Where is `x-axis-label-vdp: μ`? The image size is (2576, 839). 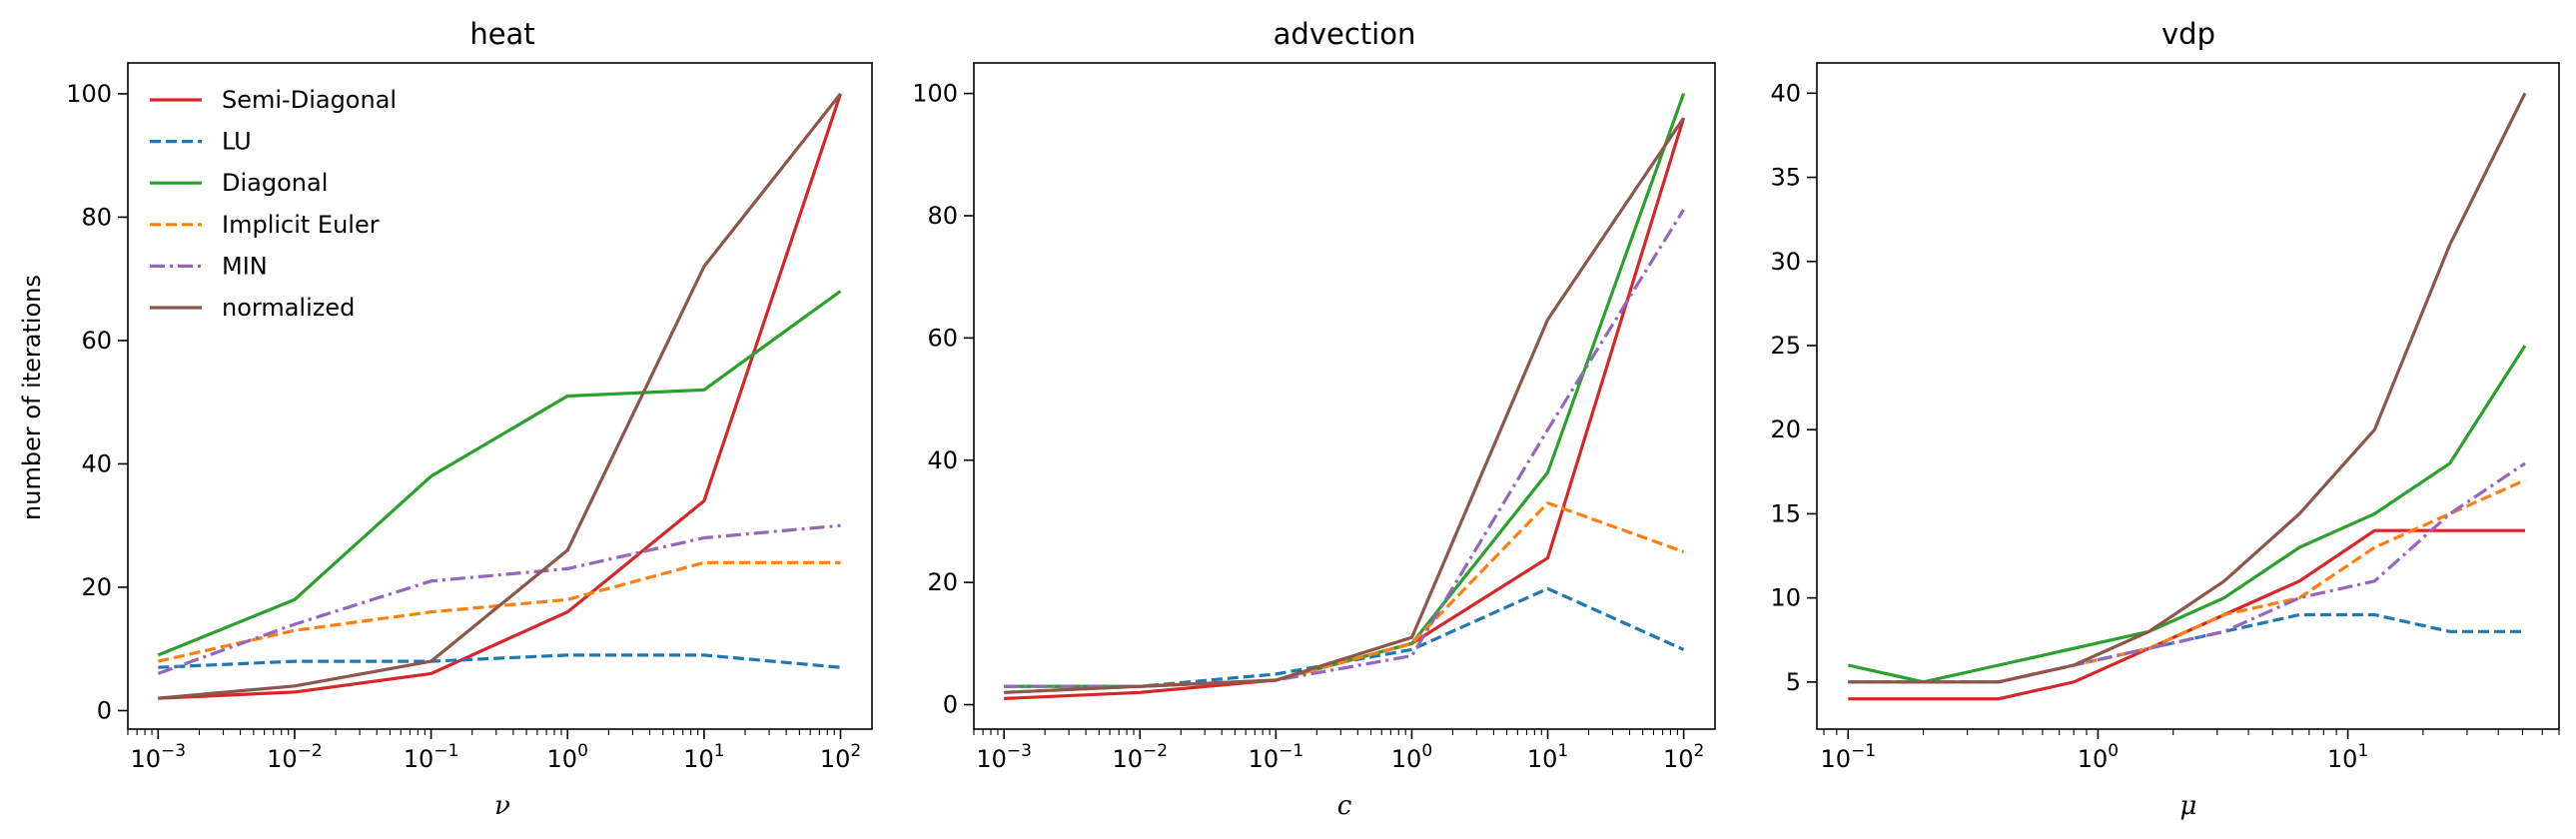 x-axis-label-vdp: μ is located at coordinates (2189, 806).